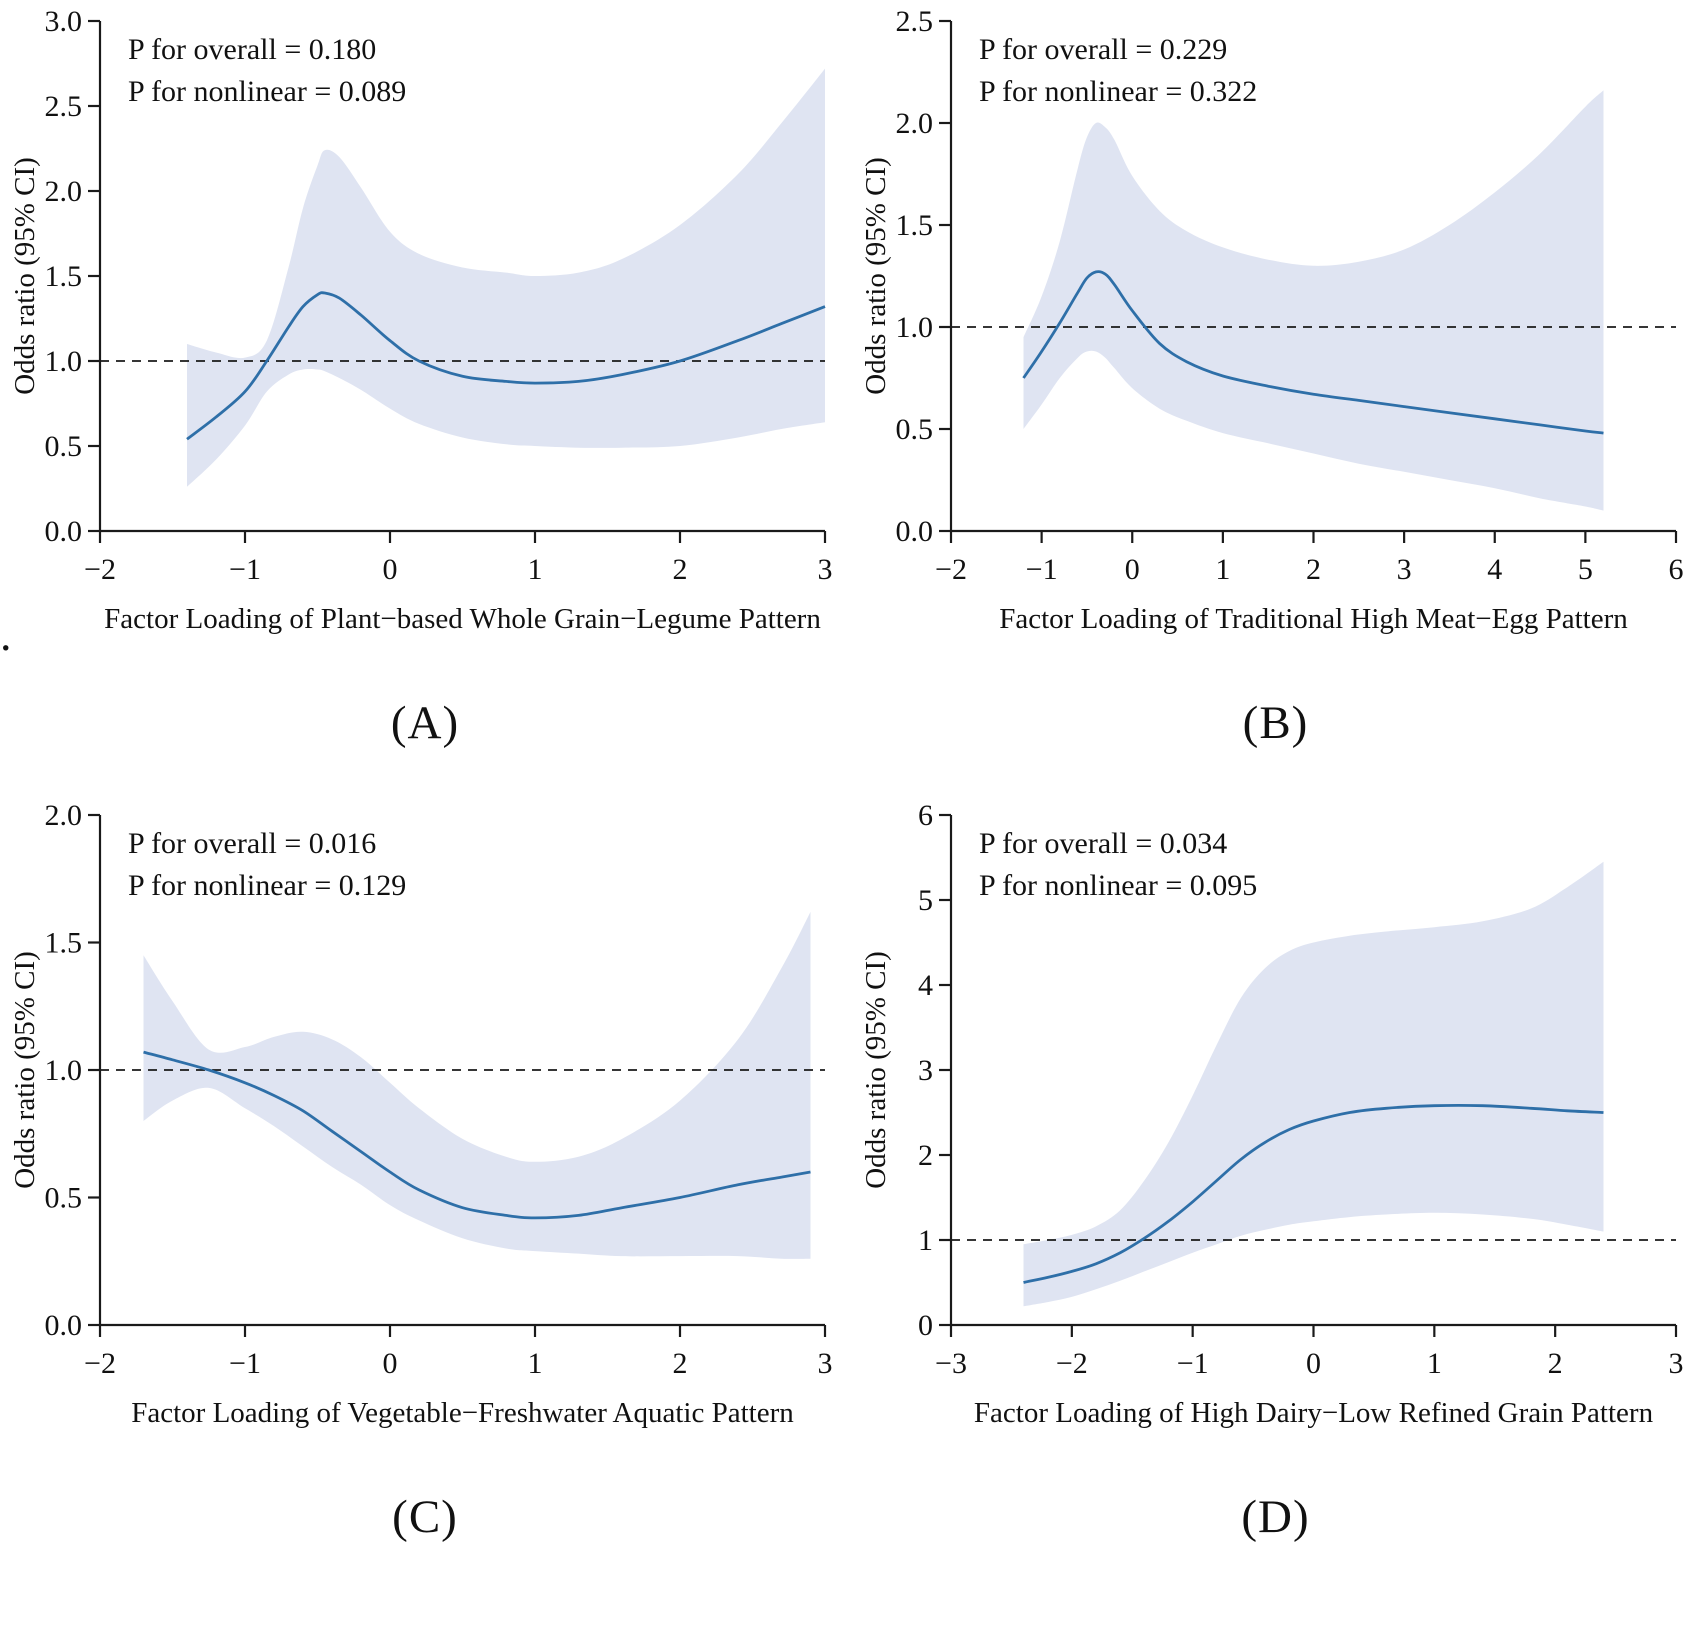 The width and height of the screenshot is (1701, 1637). What do you see at coordinates (925, 1070) in the screenshot?
I see `y-tick-label: 3` at bounding box center [925, 1070].